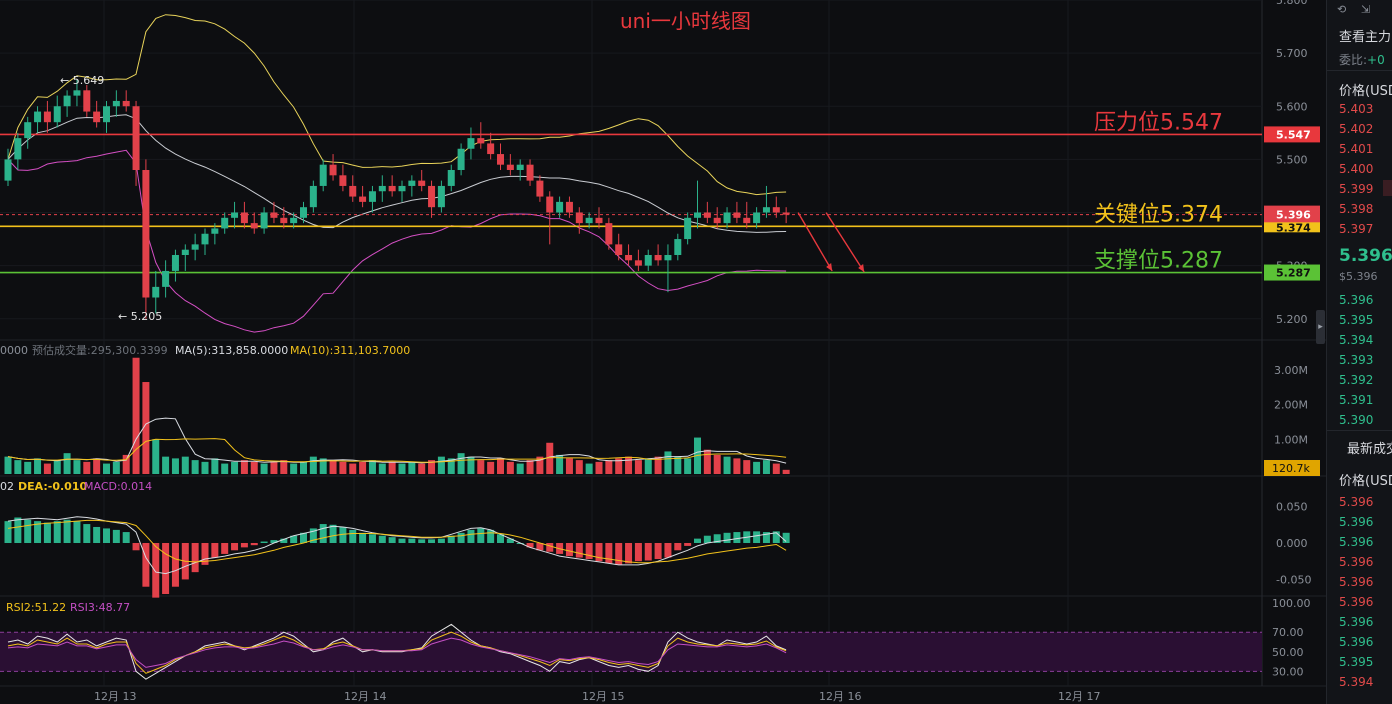 The height and width of the screenshot is (704, 1392). Describe the element at coordinates (1366, 9) in the screenshot. I see `expand-icon: ⇲` at that location.